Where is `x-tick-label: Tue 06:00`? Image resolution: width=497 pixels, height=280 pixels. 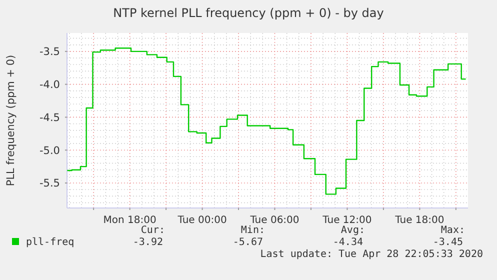 x-tick-label: Tue 06:00 is located at coordinates (274, 220).